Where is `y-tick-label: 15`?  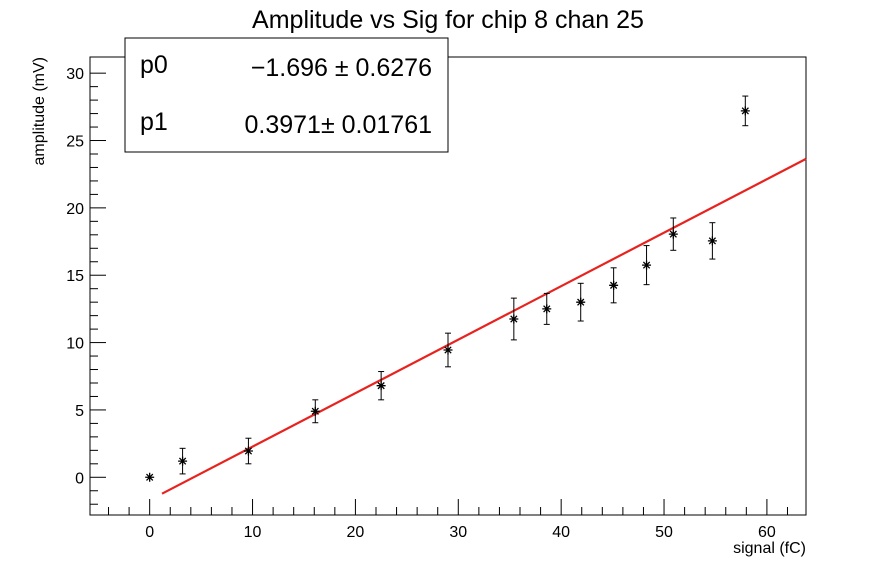 y-tick-label: 15 is located at coordinates (75, 276).